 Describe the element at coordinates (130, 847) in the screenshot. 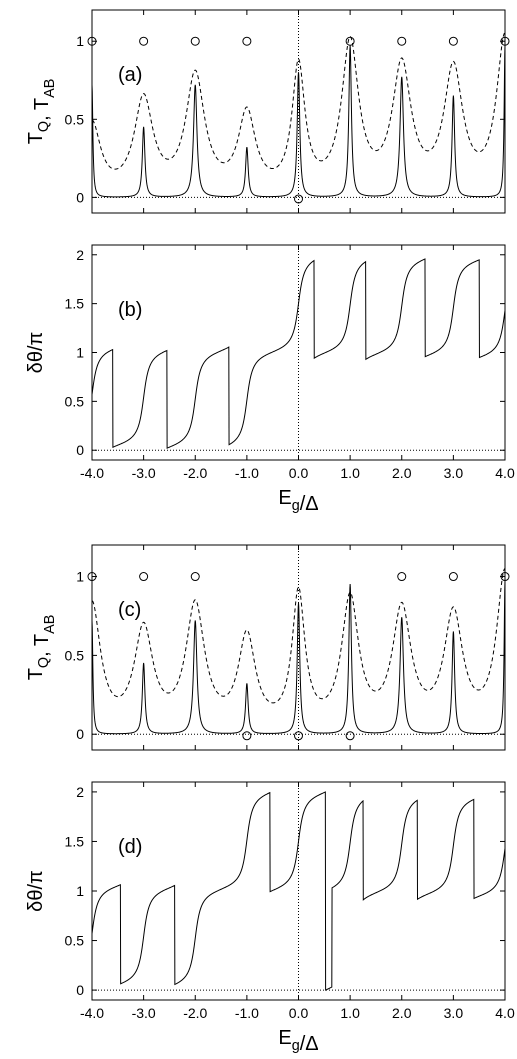

I see `panel-label: (d)` at that location.